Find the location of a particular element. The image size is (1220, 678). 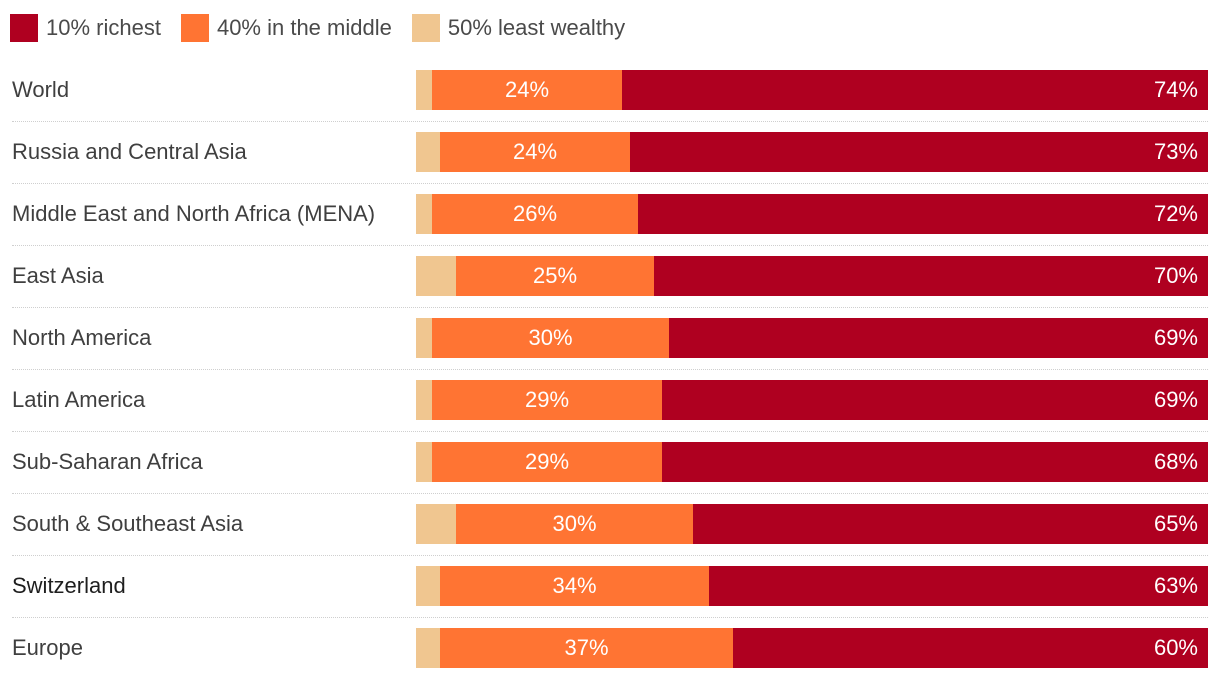

category-label: East Asia is located at coordinates (58, 275).